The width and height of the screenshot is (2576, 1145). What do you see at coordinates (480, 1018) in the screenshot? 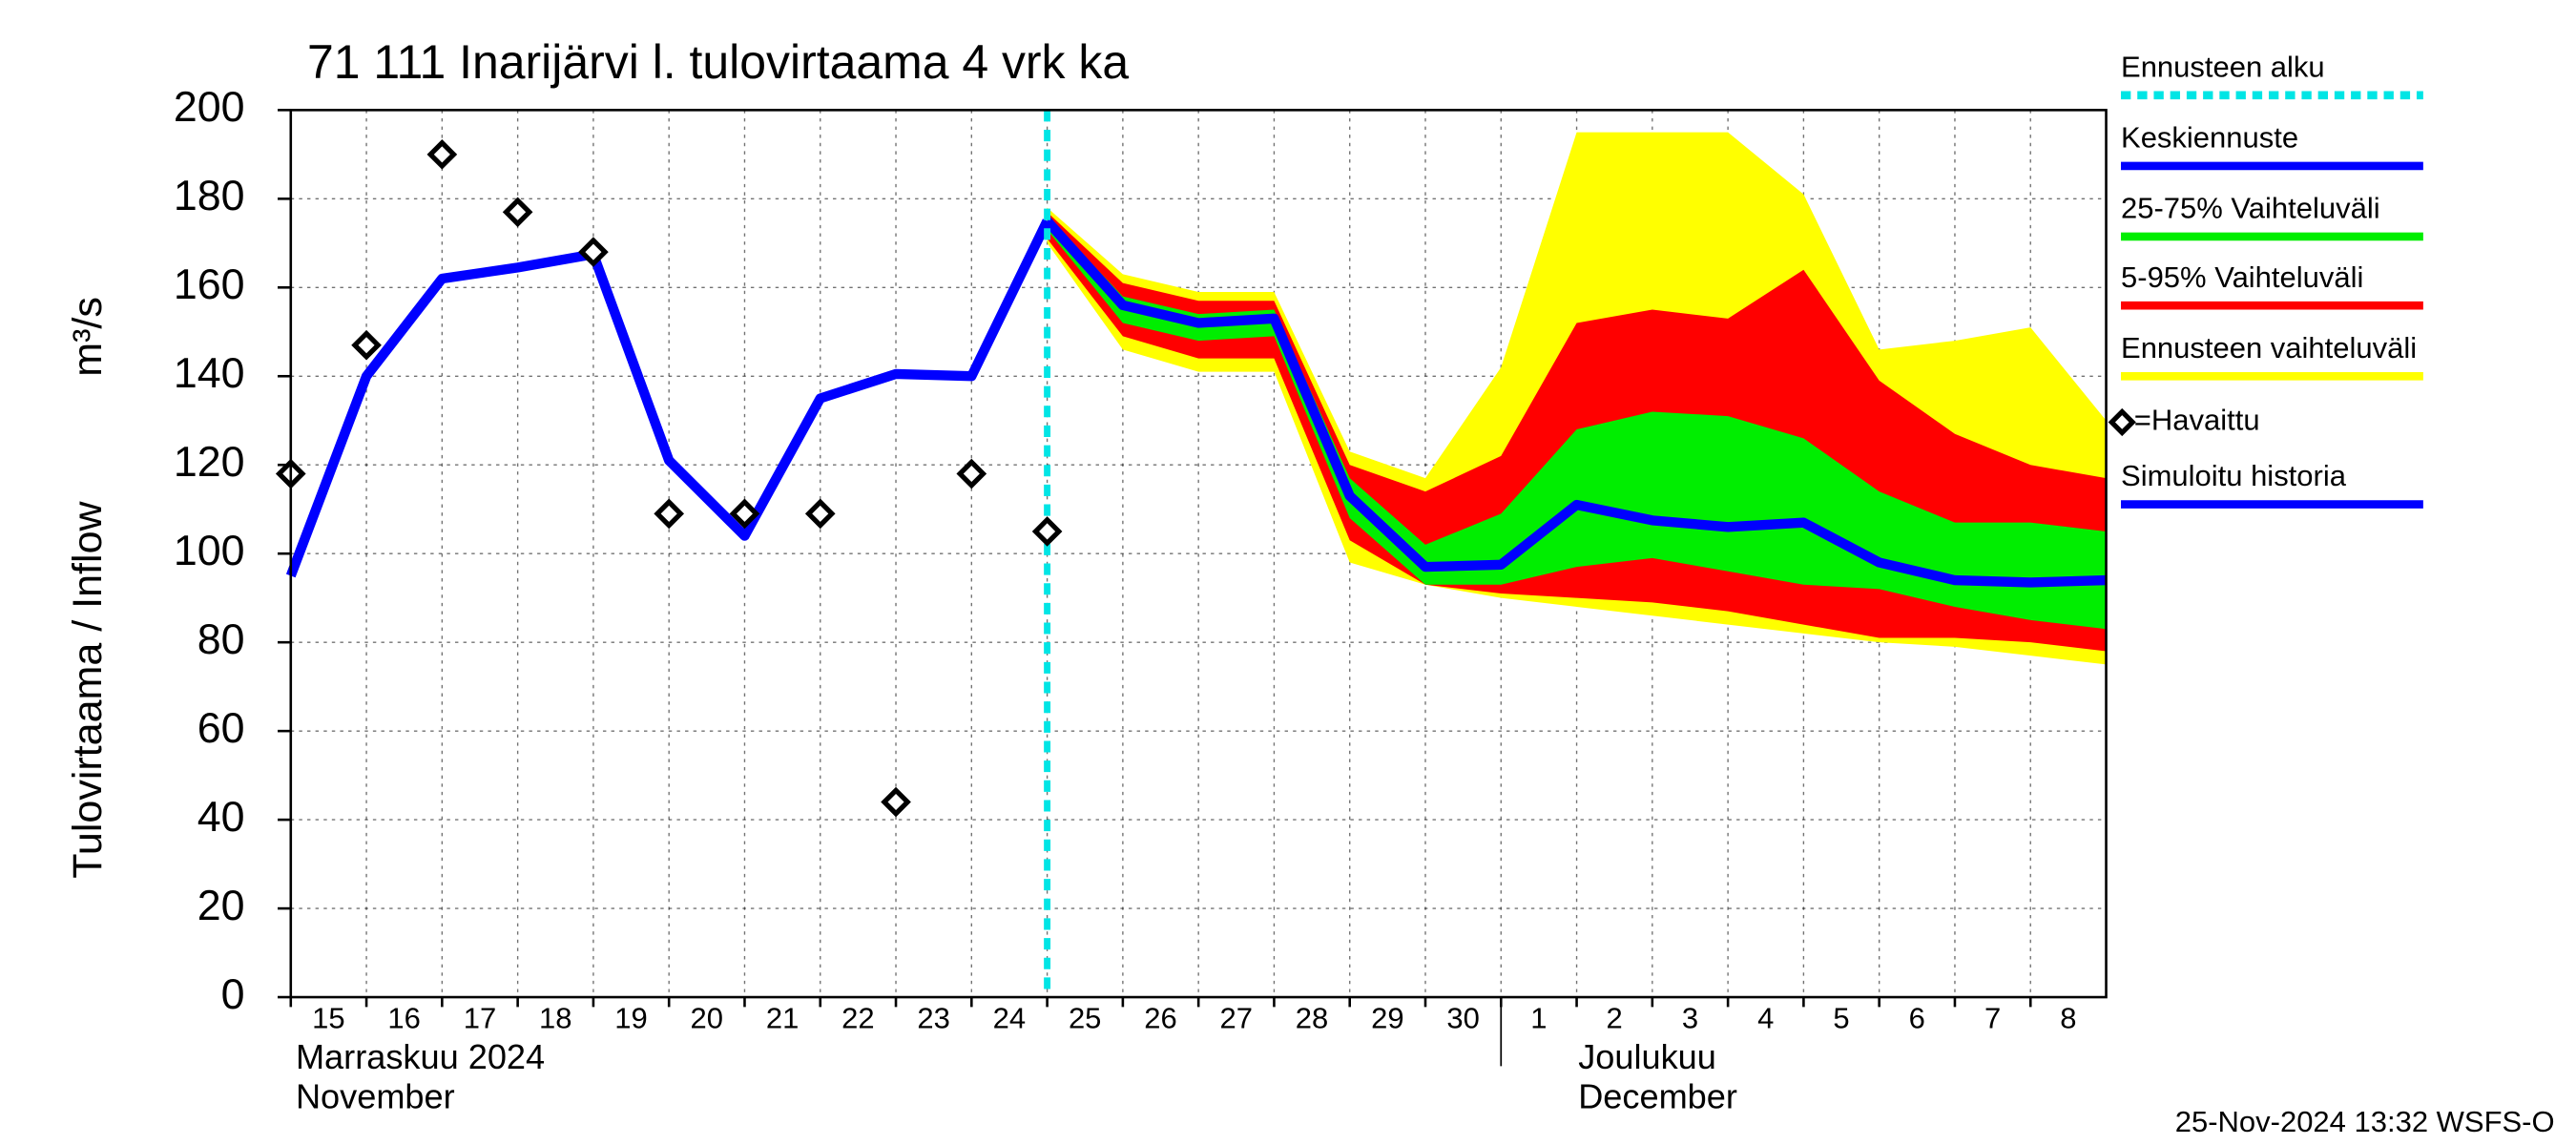
I see `x-tick-label: 17` at bounding box center [480, 1018].